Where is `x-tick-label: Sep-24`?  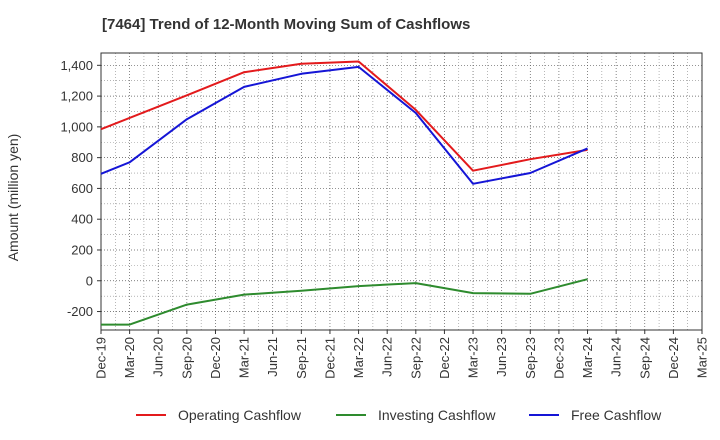 x-tick-label: Sep-24 is located at coordinates (644, 358).